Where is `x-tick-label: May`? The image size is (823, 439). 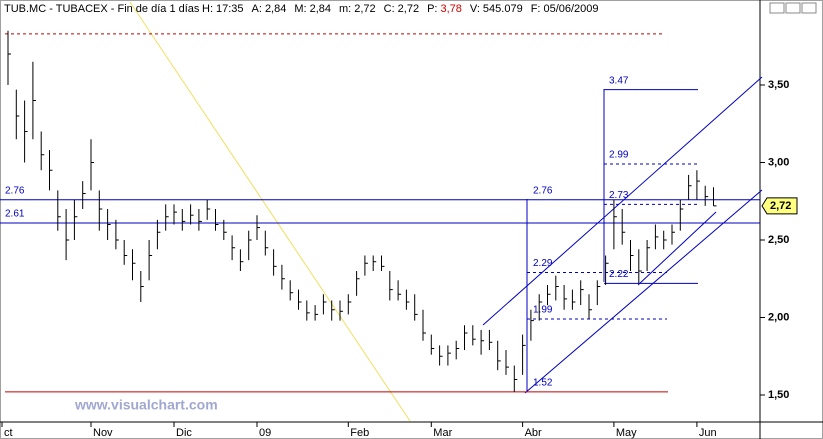 x-tick-label: May is located at coordinates (626, 433).